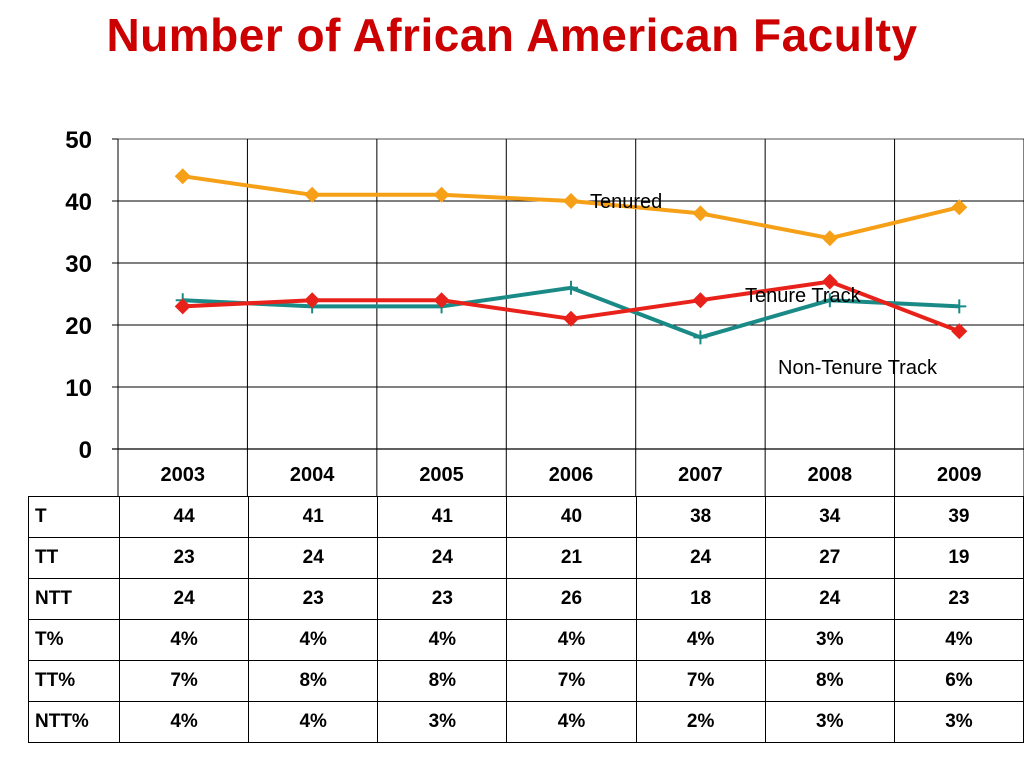  What do you see at coordinates (78, 140) in the screenshot?
I see `y-tick-label: 50` at bounding box center [78, 140].